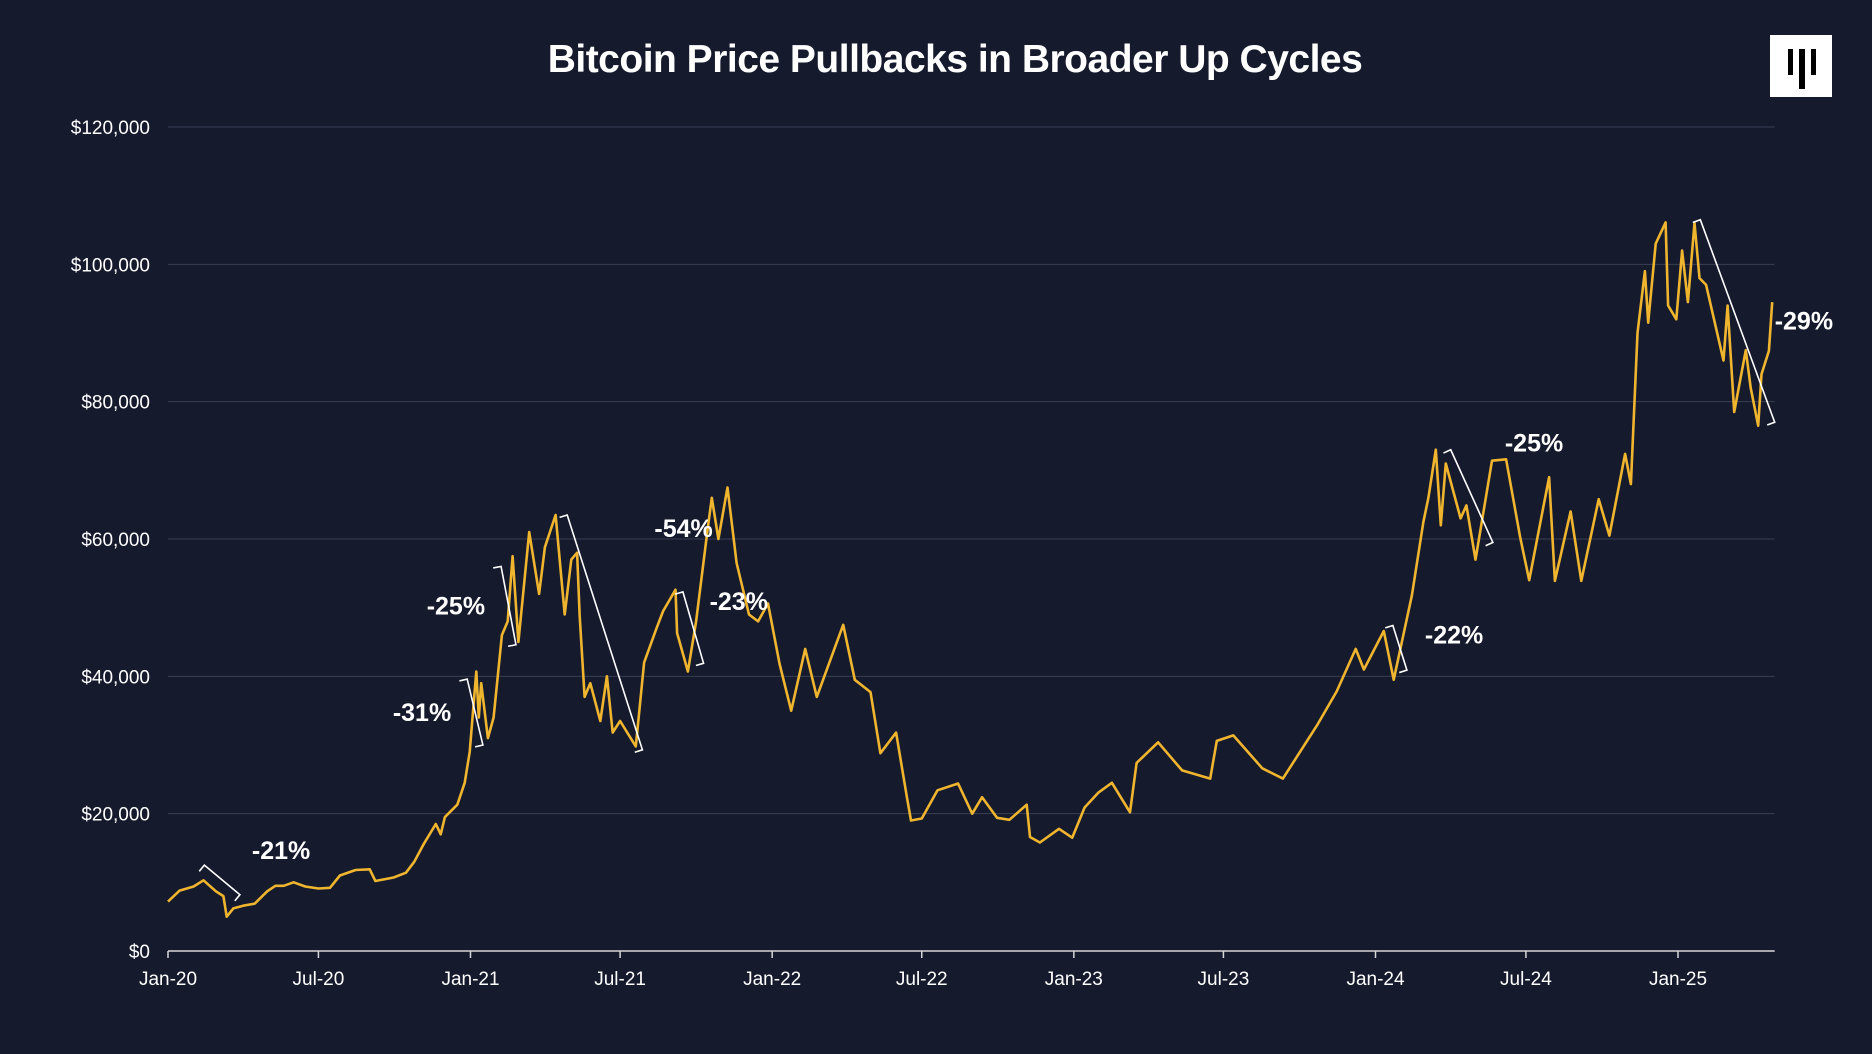  Describe the element at coordinates (110, 265) in the screenshot. I see `y-tick-label: $100,000` at that location.